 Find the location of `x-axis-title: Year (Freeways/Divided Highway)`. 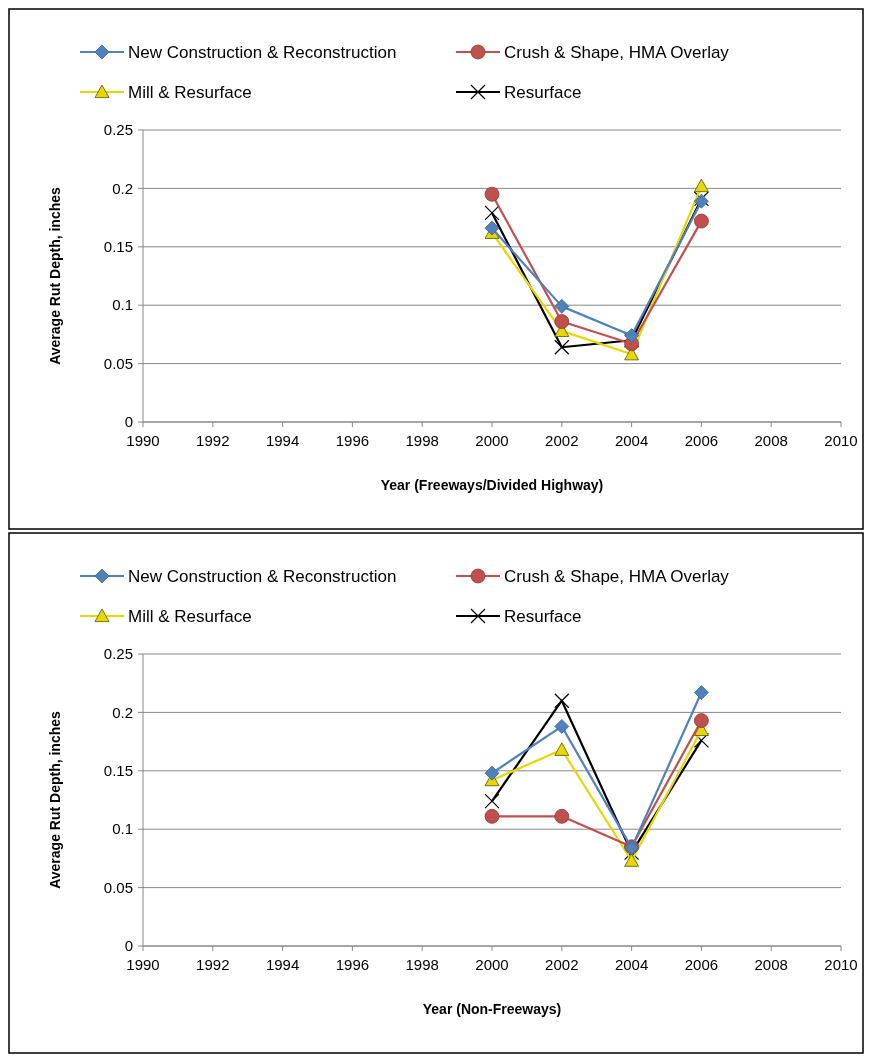

x-axis-title: Year (Freeways/Divided Highway) is located at coordinates (492, 485).